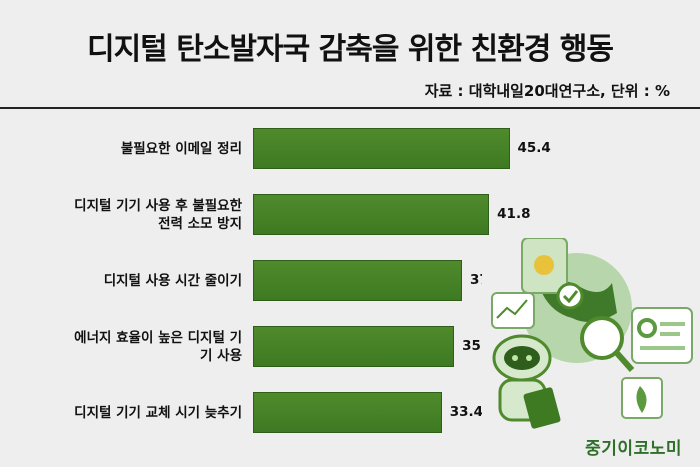  I want to click on category-label-line: 디지털 기기 교체 시기 늦추기, so click(158, 412).